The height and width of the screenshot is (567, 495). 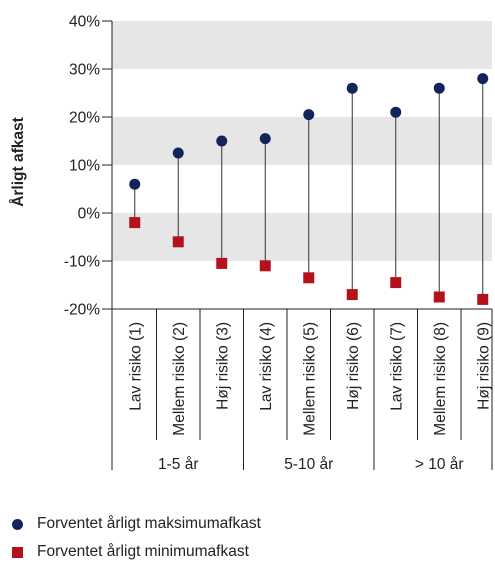 I want to click on group-label: 1-5 år, so click(x=178, y=464).